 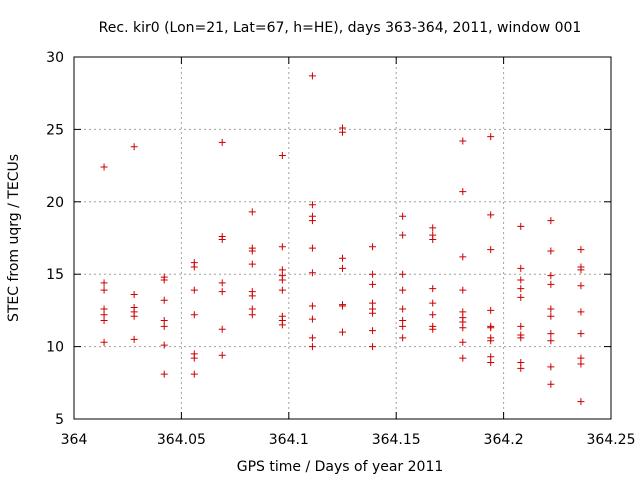 I want to click on x-tick-label: 364.05, so click(x=181, y=440).